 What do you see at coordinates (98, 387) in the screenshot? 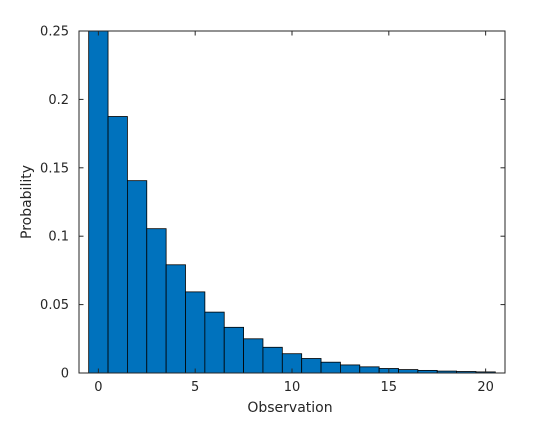
I see `x-tick-label-0: 0` at bounding box center [98, 387].